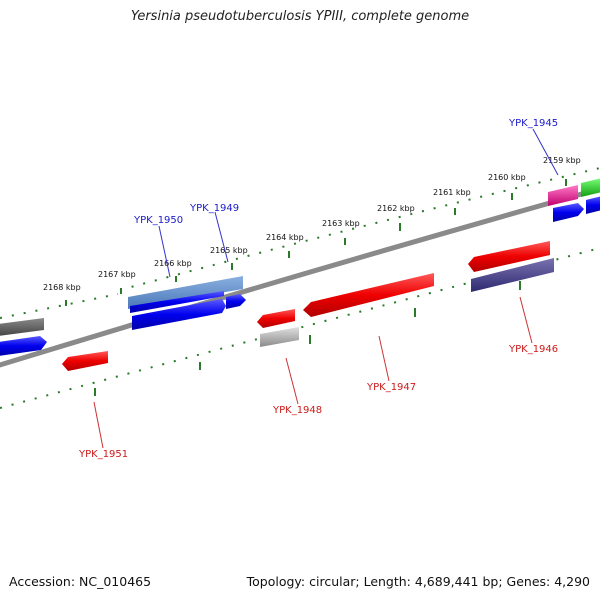  I want to click on accession-text: Accession: NC_010465, so click(80, 581).